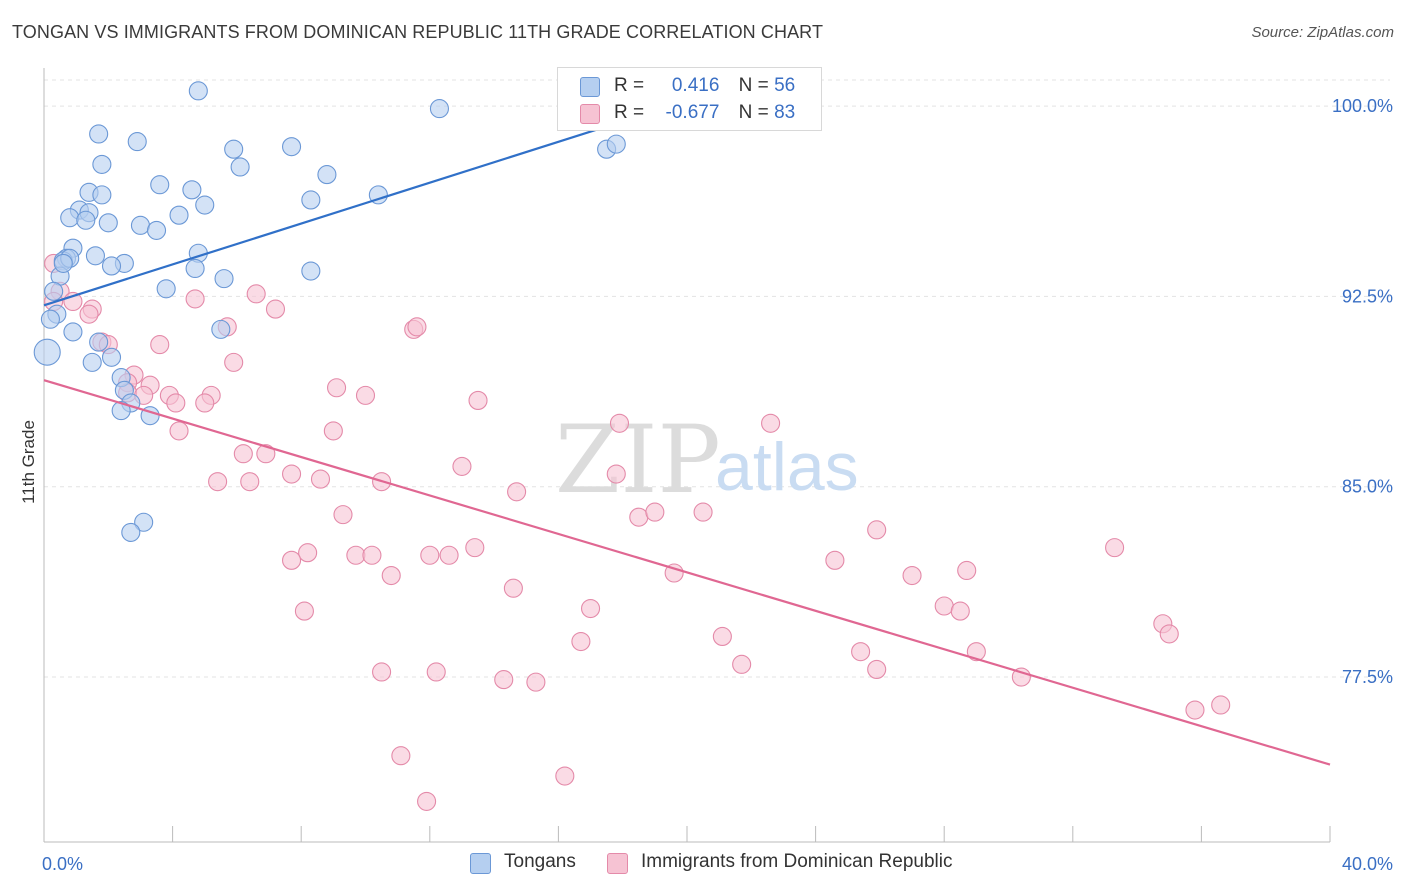 The image size is (1406, 892). I want to click on correlation-legend: R = 0.416 N = 56 R = -0.677 N = 83, so click(689, 99).